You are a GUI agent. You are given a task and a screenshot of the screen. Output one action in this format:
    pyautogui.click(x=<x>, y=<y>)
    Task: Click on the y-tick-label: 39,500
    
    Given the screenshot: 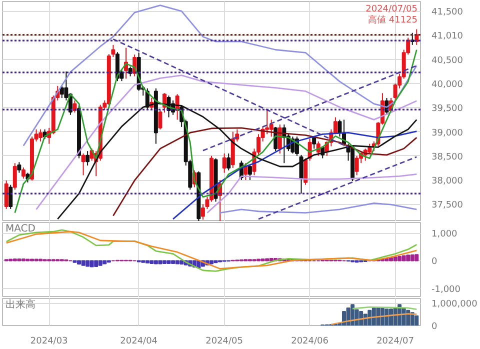 What is the action you would take?
    pyautogui.click(x=448, y=109)
    